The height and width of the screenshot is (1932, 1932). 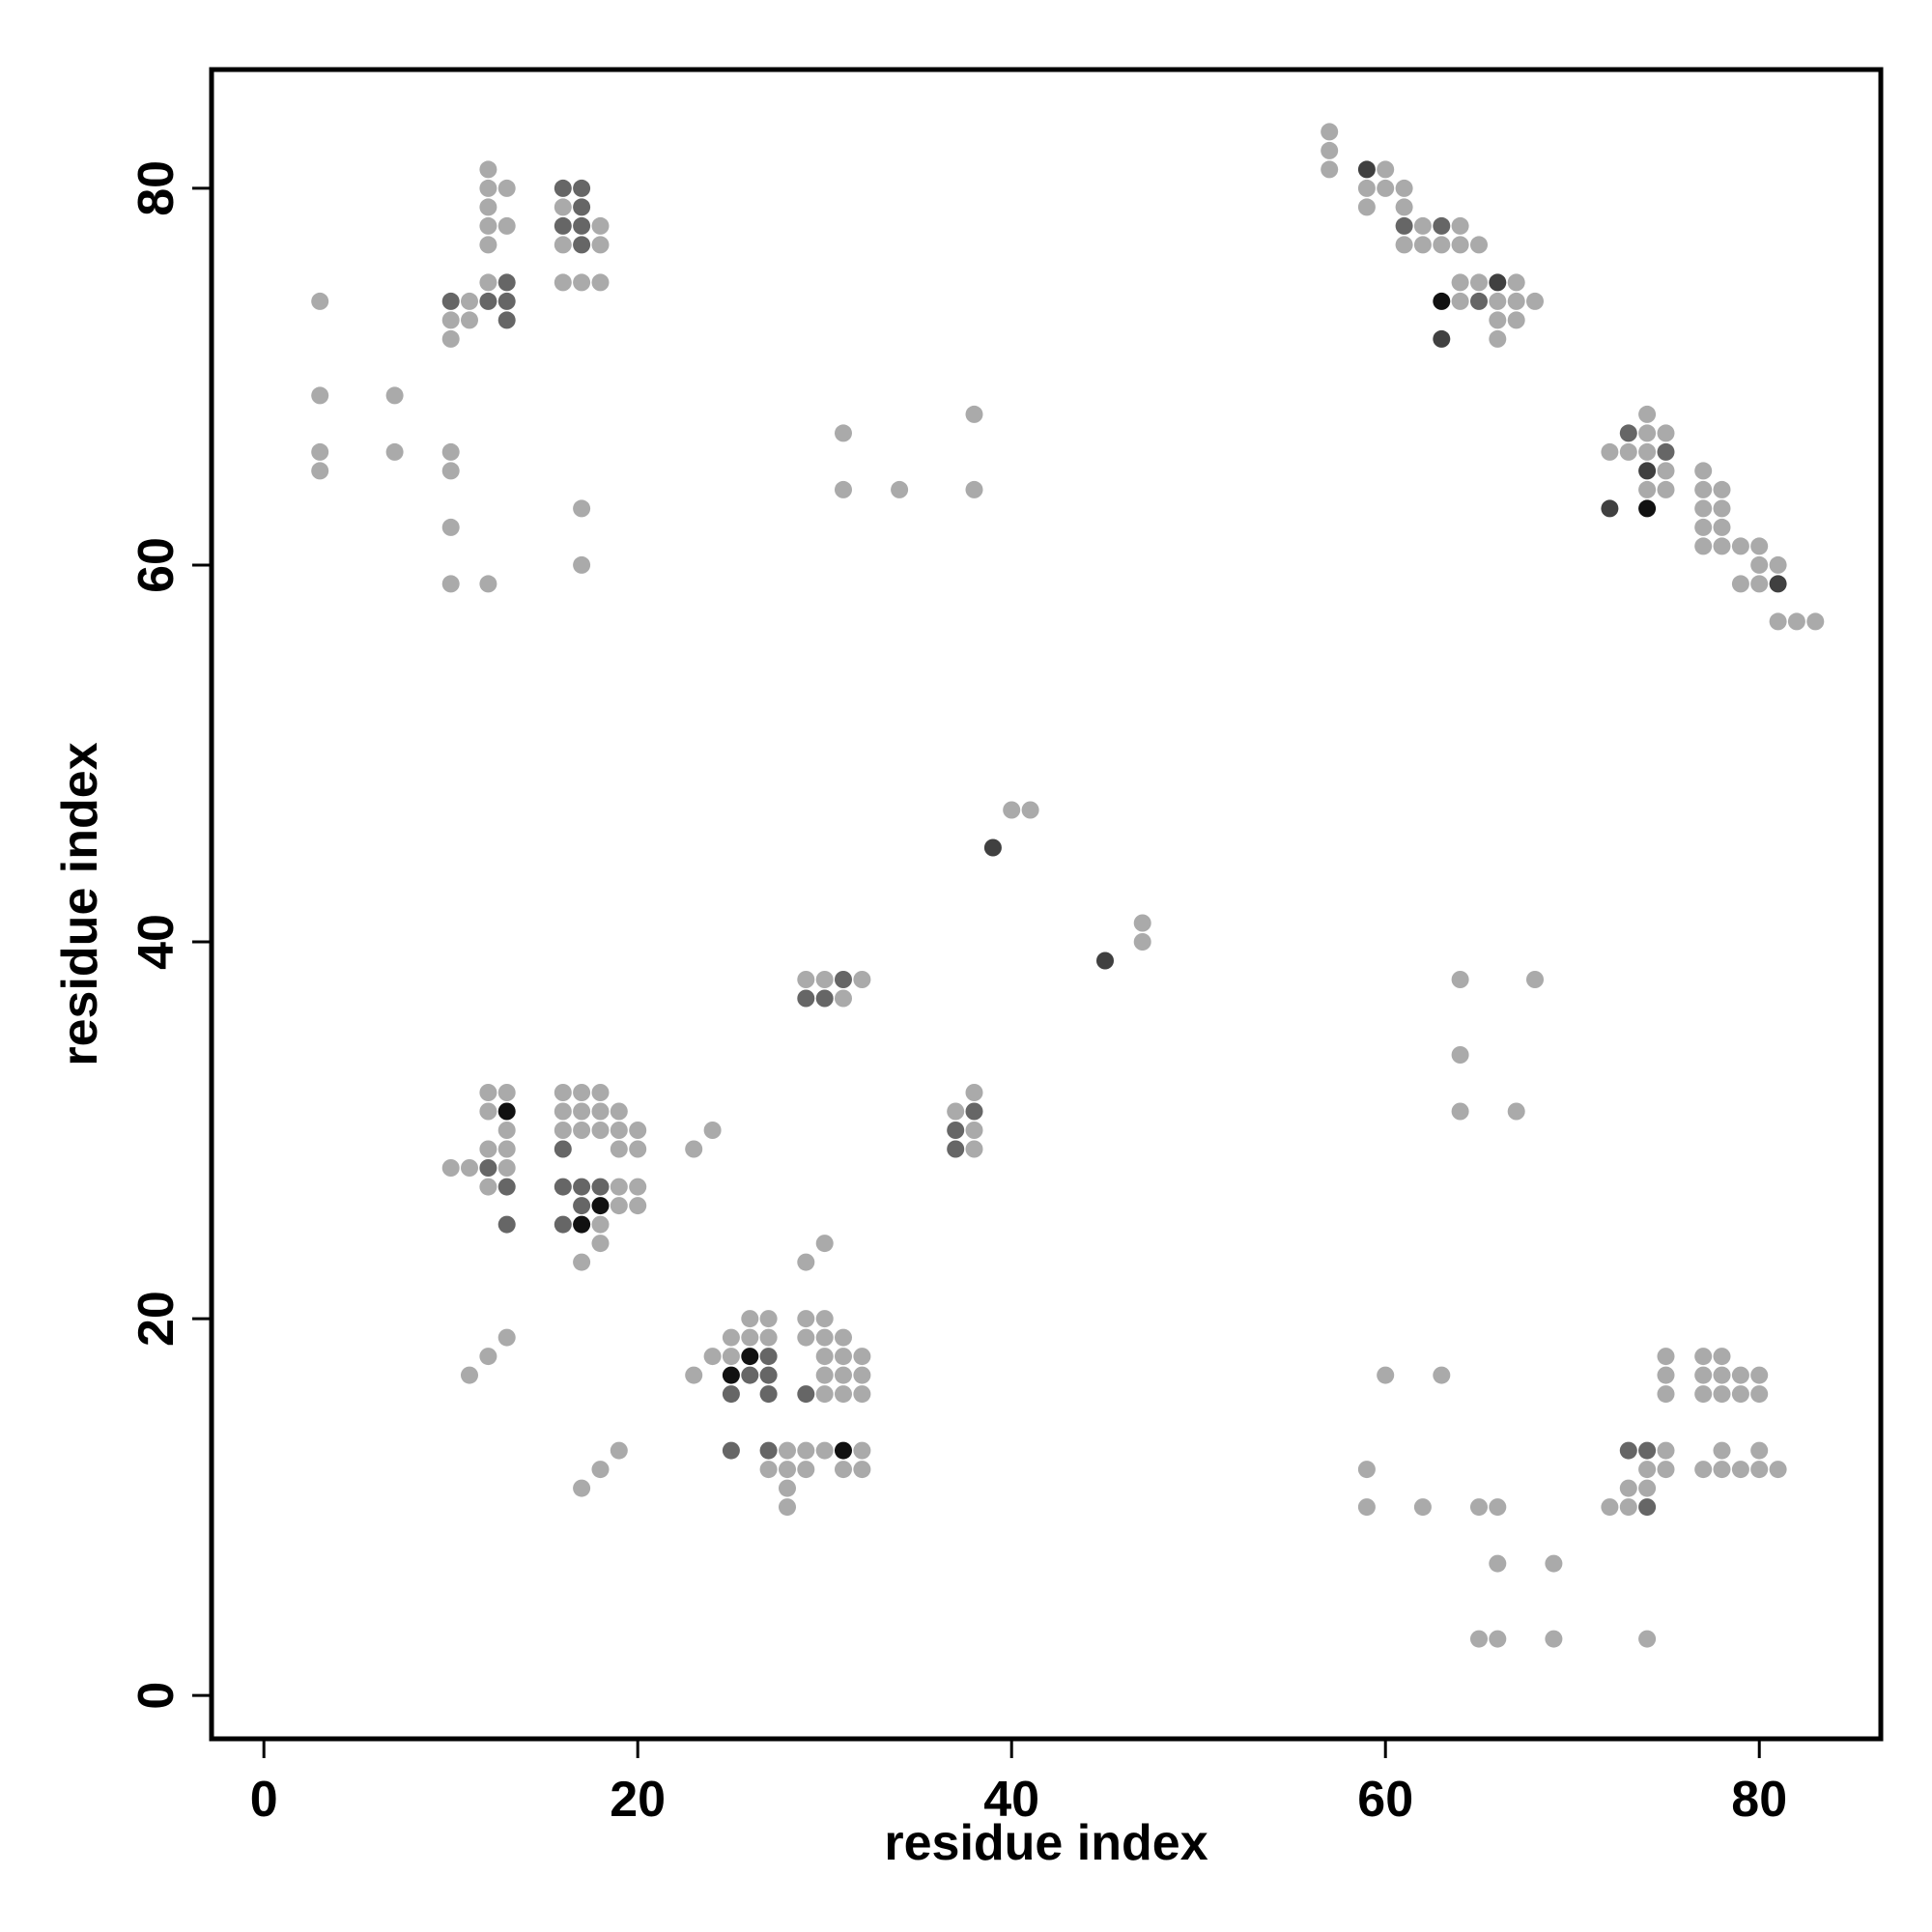 What do you see at coordinates (156, 565) in the screenshot?
I see `y-tick-label: 60` at bounding box center [156, 565].